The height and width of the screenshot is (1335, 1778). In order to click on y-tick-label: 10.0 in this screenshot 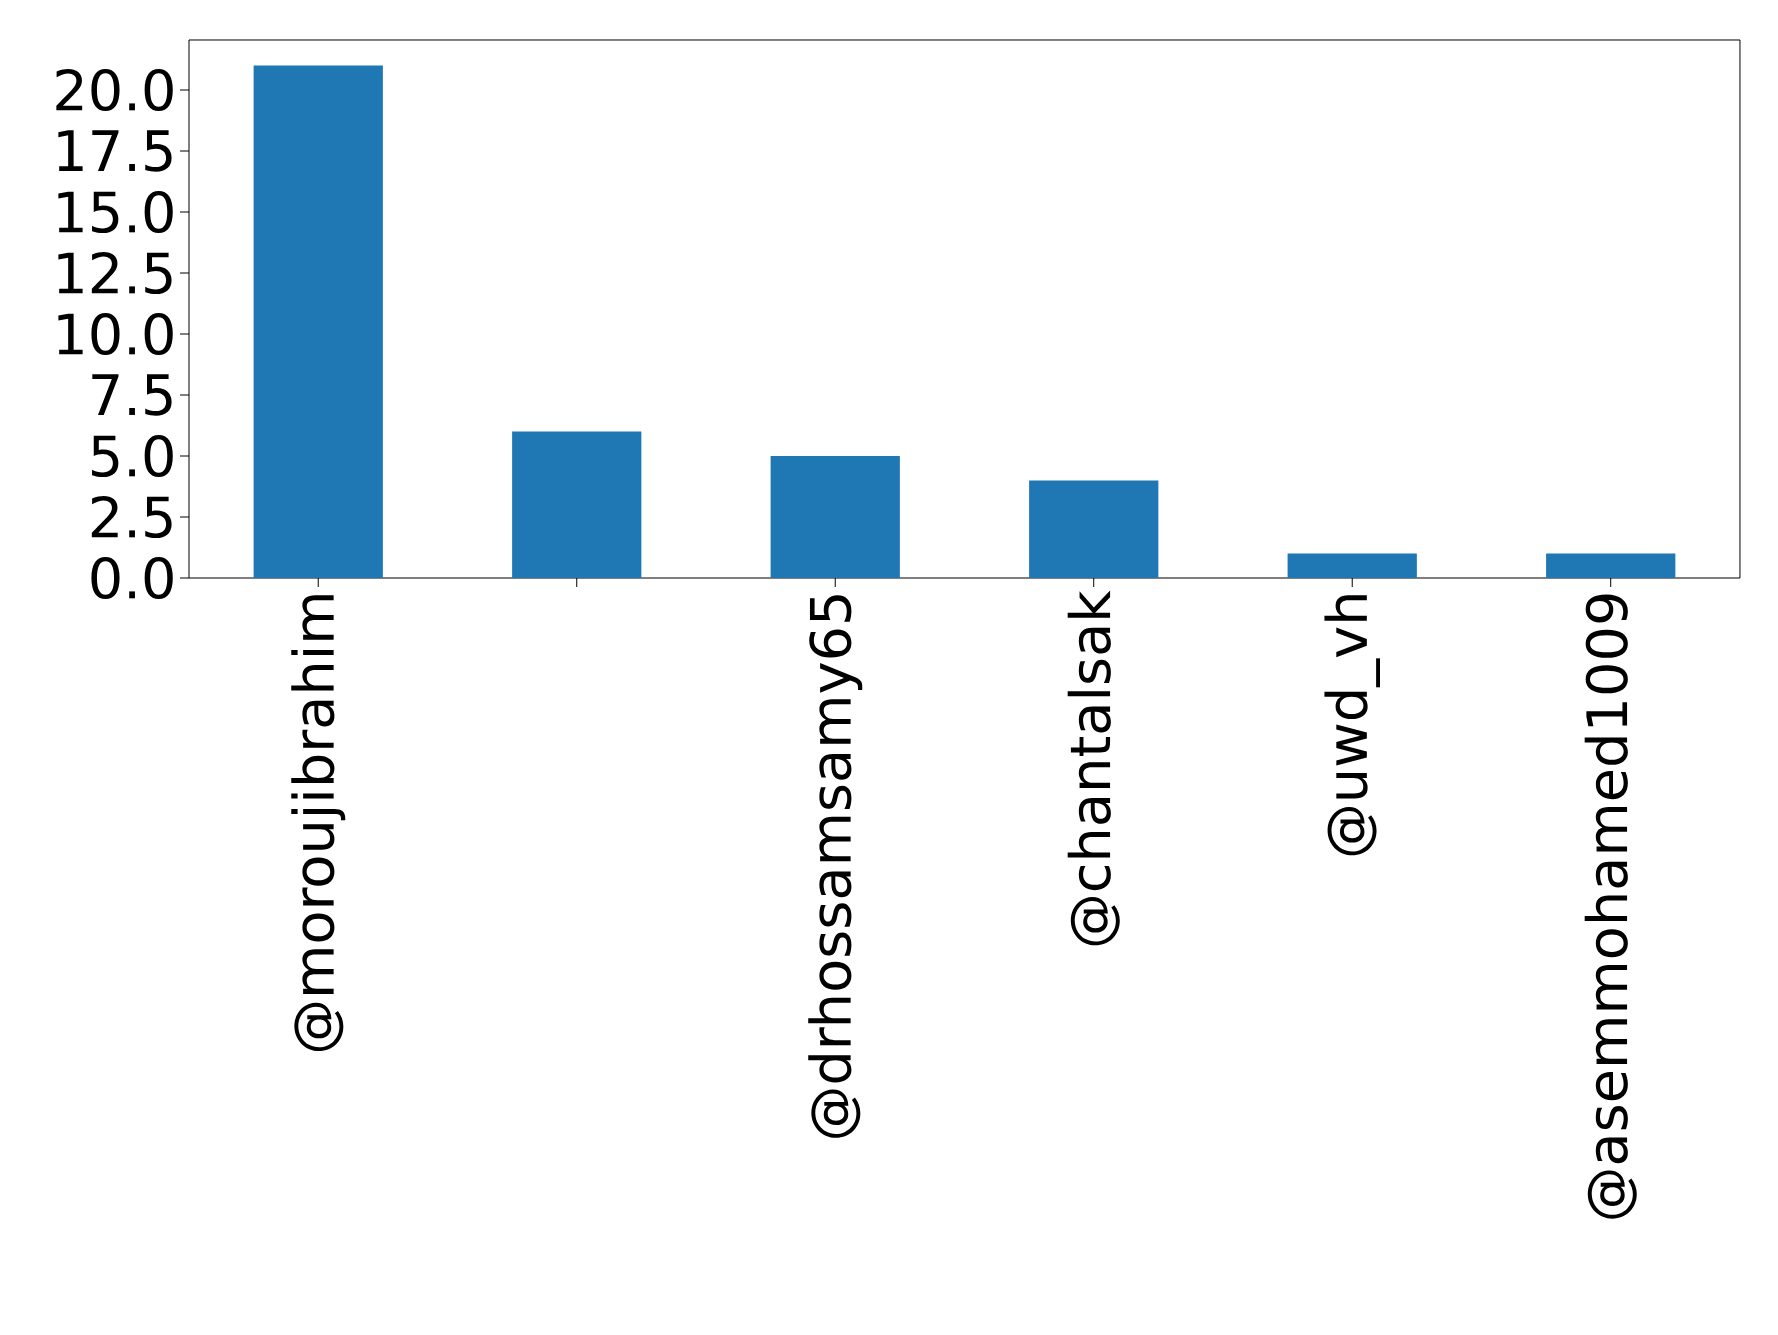, I will do `click(115, 334)`.